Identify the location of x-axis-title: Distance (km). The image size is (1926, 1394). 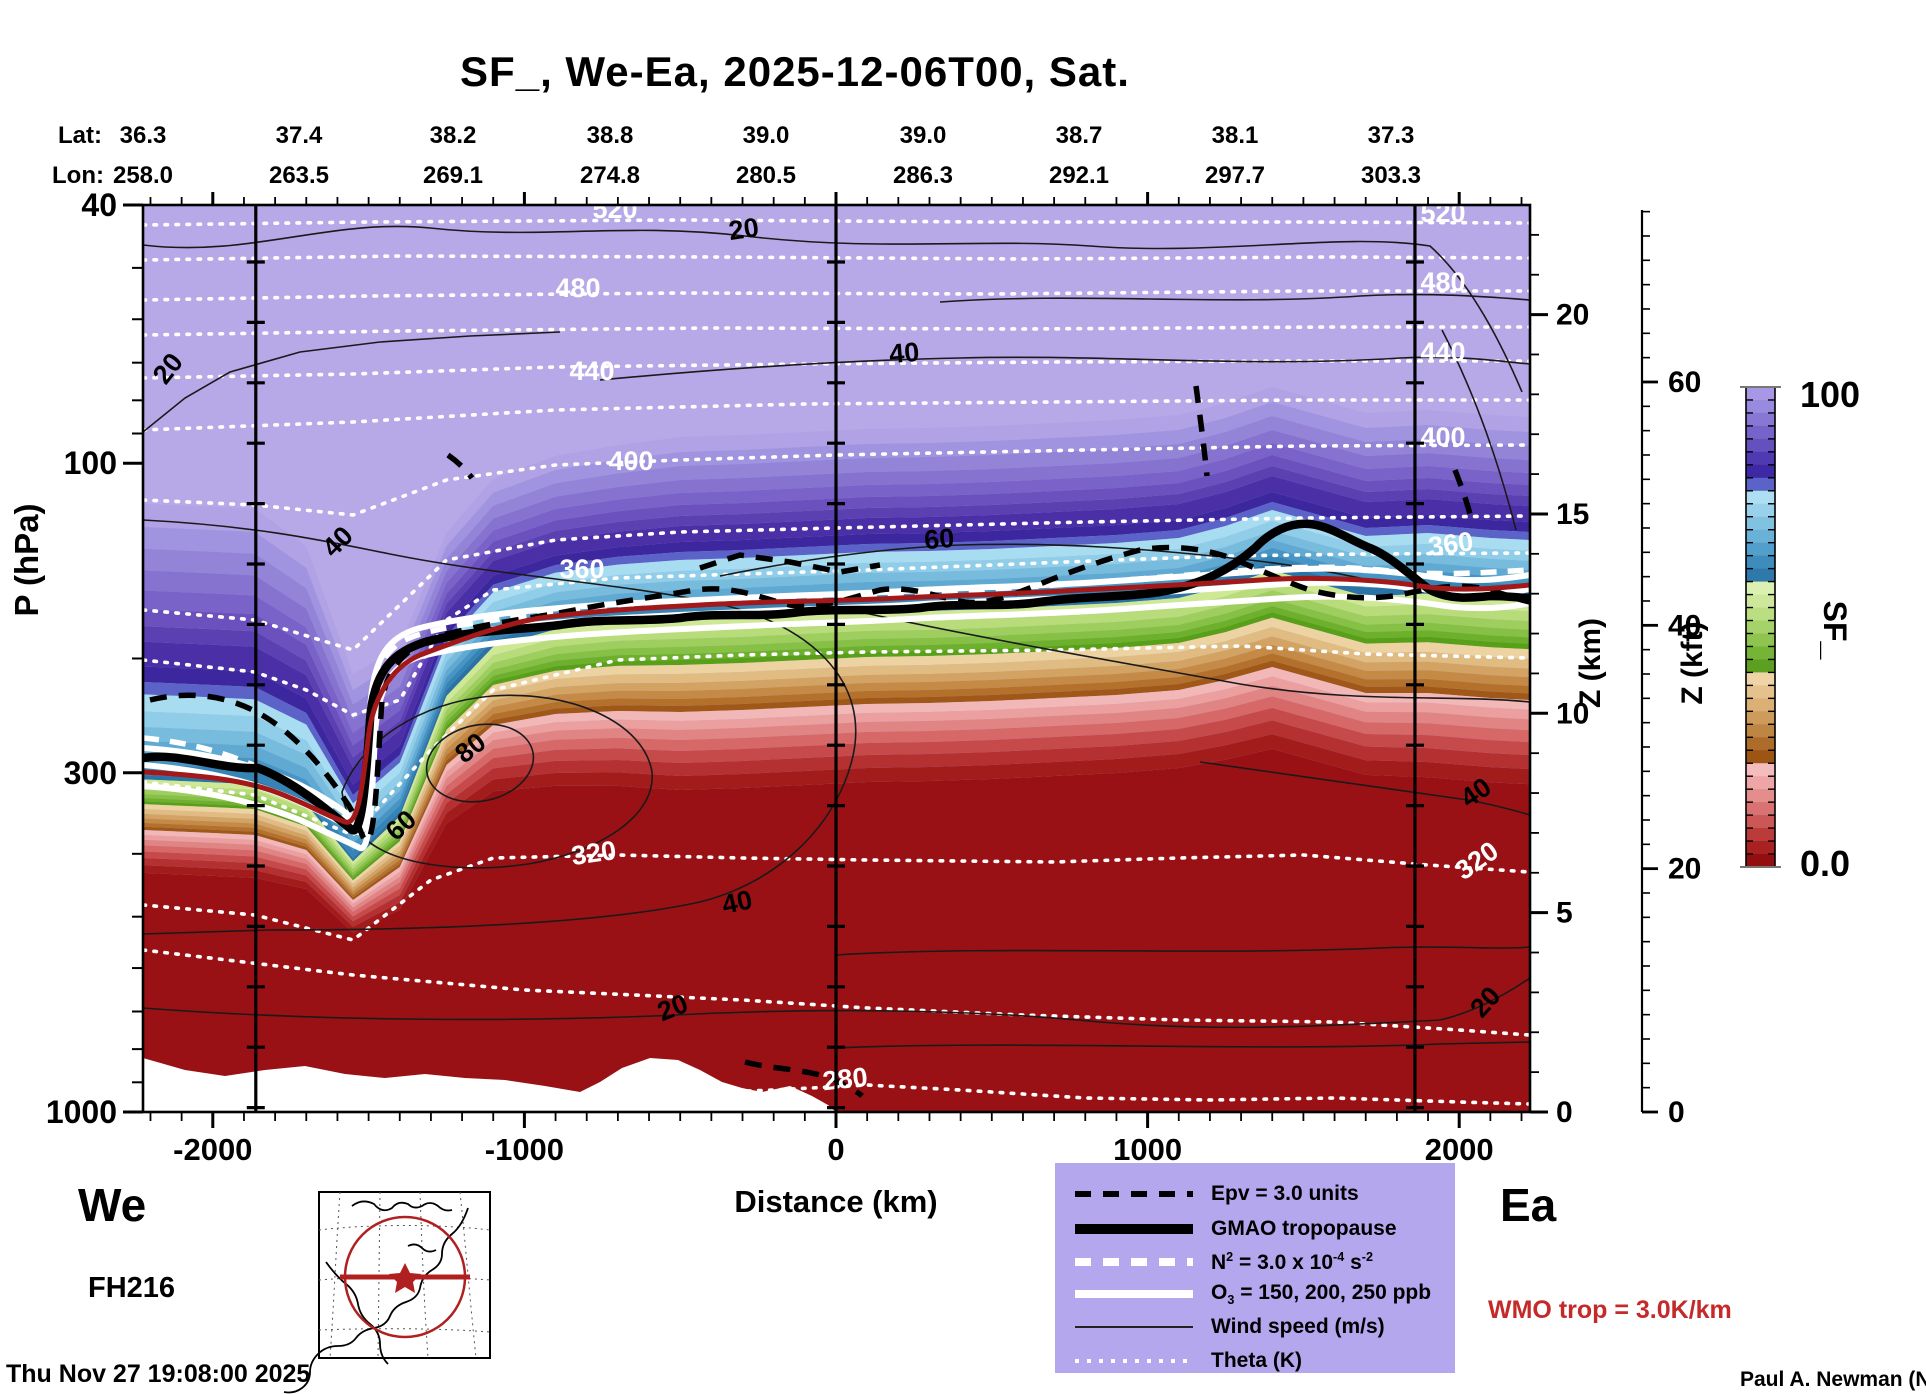
(835, 1201).